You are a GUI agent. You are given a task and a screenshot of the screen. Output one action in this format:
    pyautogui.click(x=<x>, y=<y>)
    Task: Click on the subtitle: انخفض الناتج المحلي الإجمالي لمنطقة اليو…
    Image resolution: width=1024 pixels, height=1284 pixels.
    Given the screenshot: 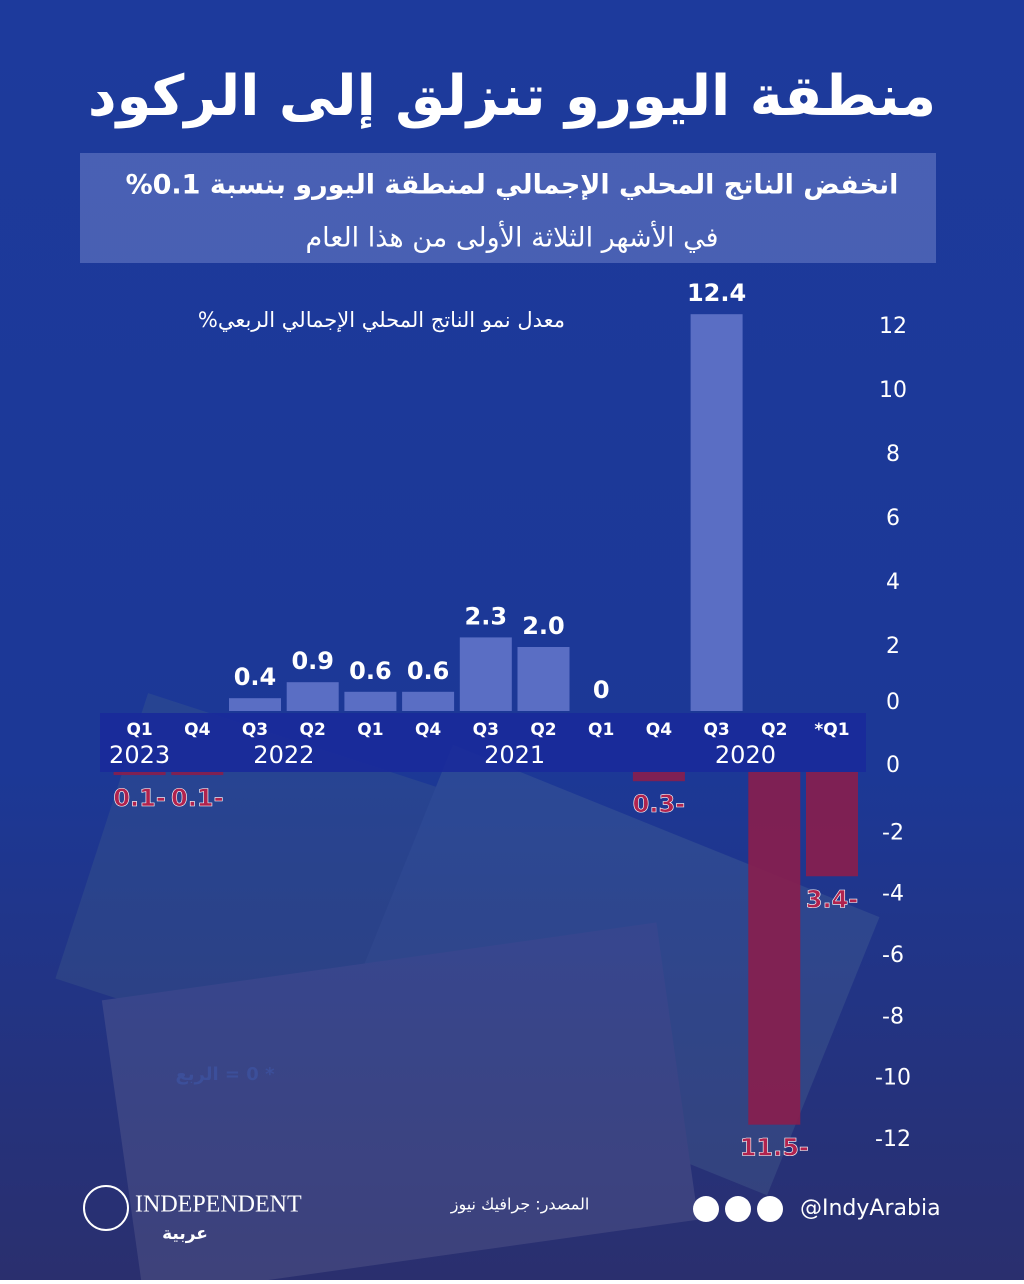 What is the action you would take?
    pyautogui.click(x=512, y=185)
    